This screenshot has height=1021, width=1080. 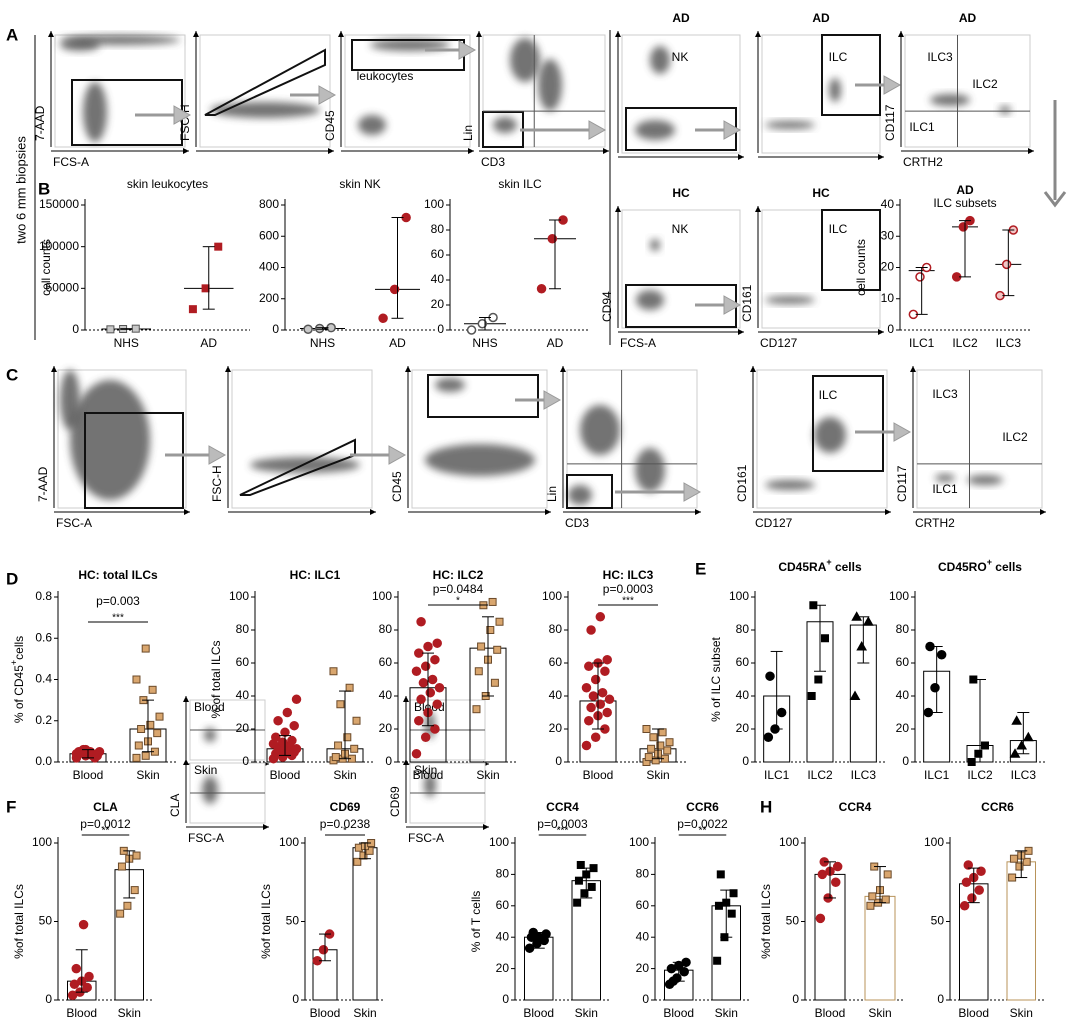 What do you see at coordinates (397, 343) in the screenshot?
I see `x-tick-label: AD` at bounding box center [397, 343].